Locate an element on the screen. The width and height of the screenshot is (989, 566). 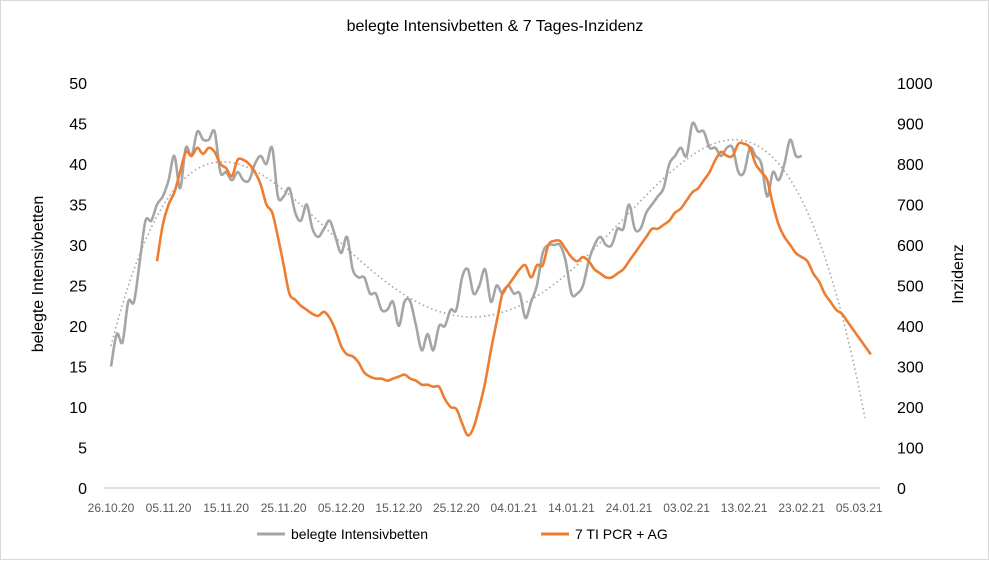
y-axis-left: 0 5 10 15 20 25 30 35 40 45 50 is located at coordinates (78, 287).